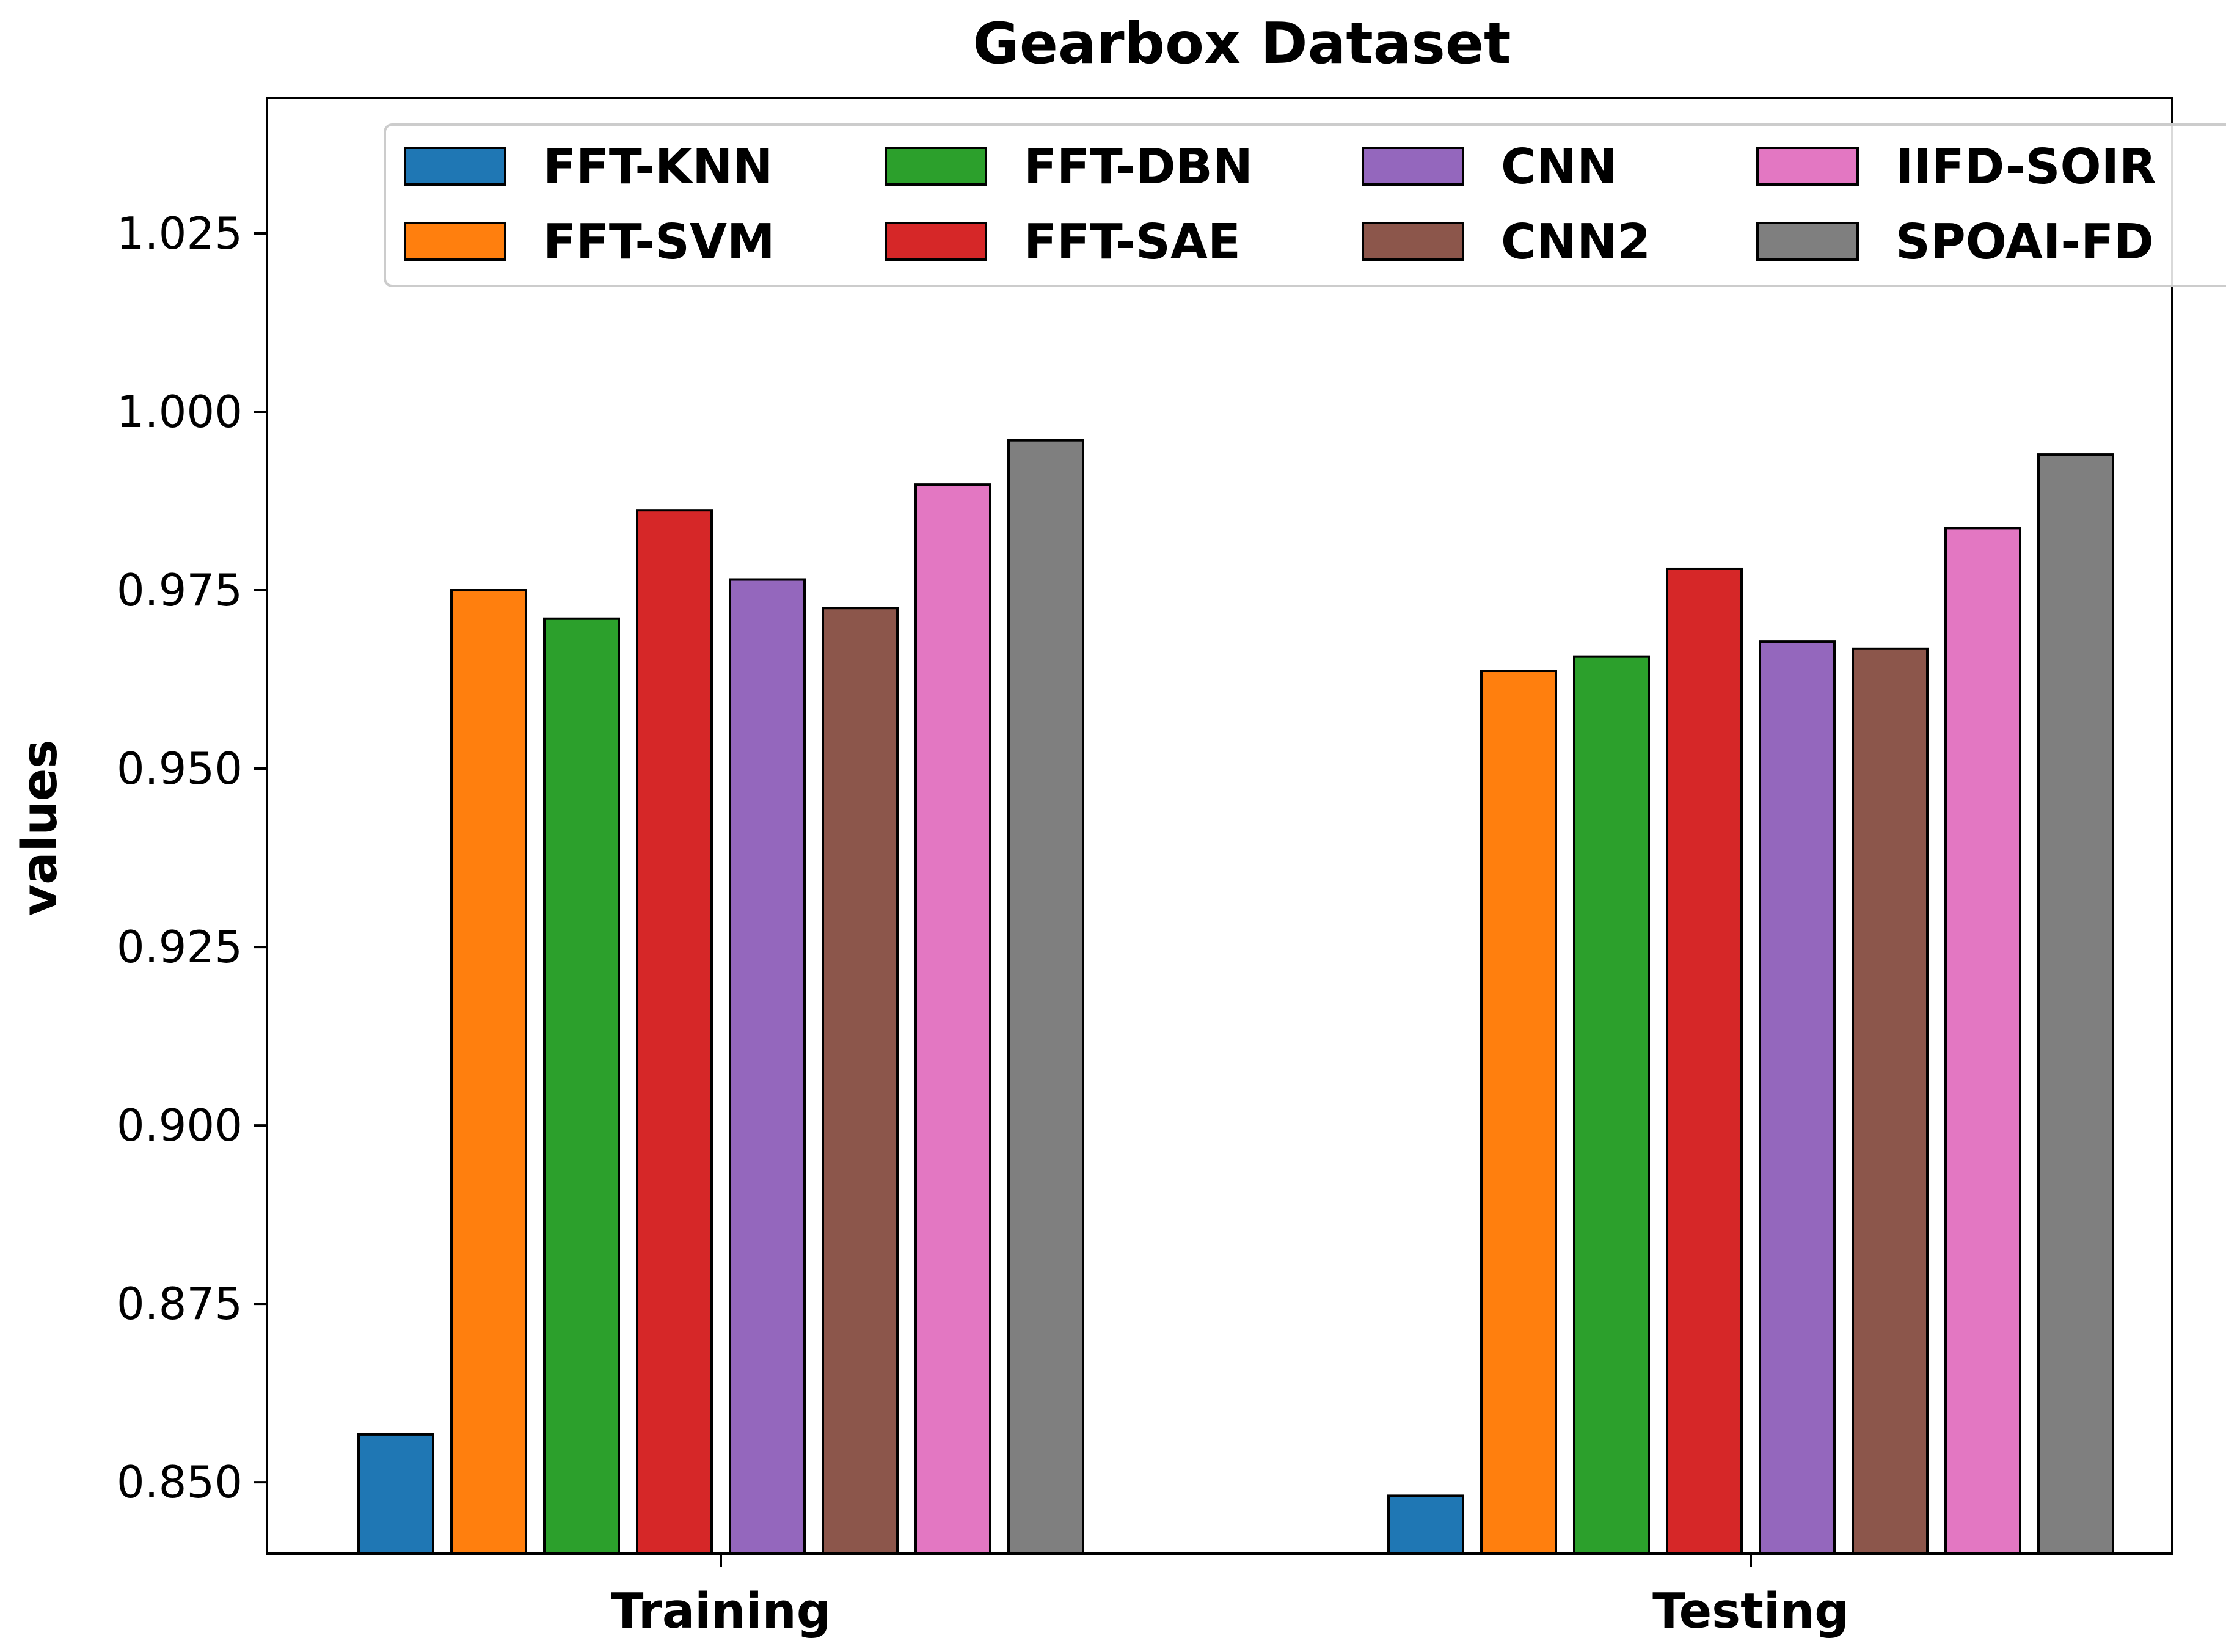  I want to click on bar-fft-dbn-testing, so click(1611, 1105).